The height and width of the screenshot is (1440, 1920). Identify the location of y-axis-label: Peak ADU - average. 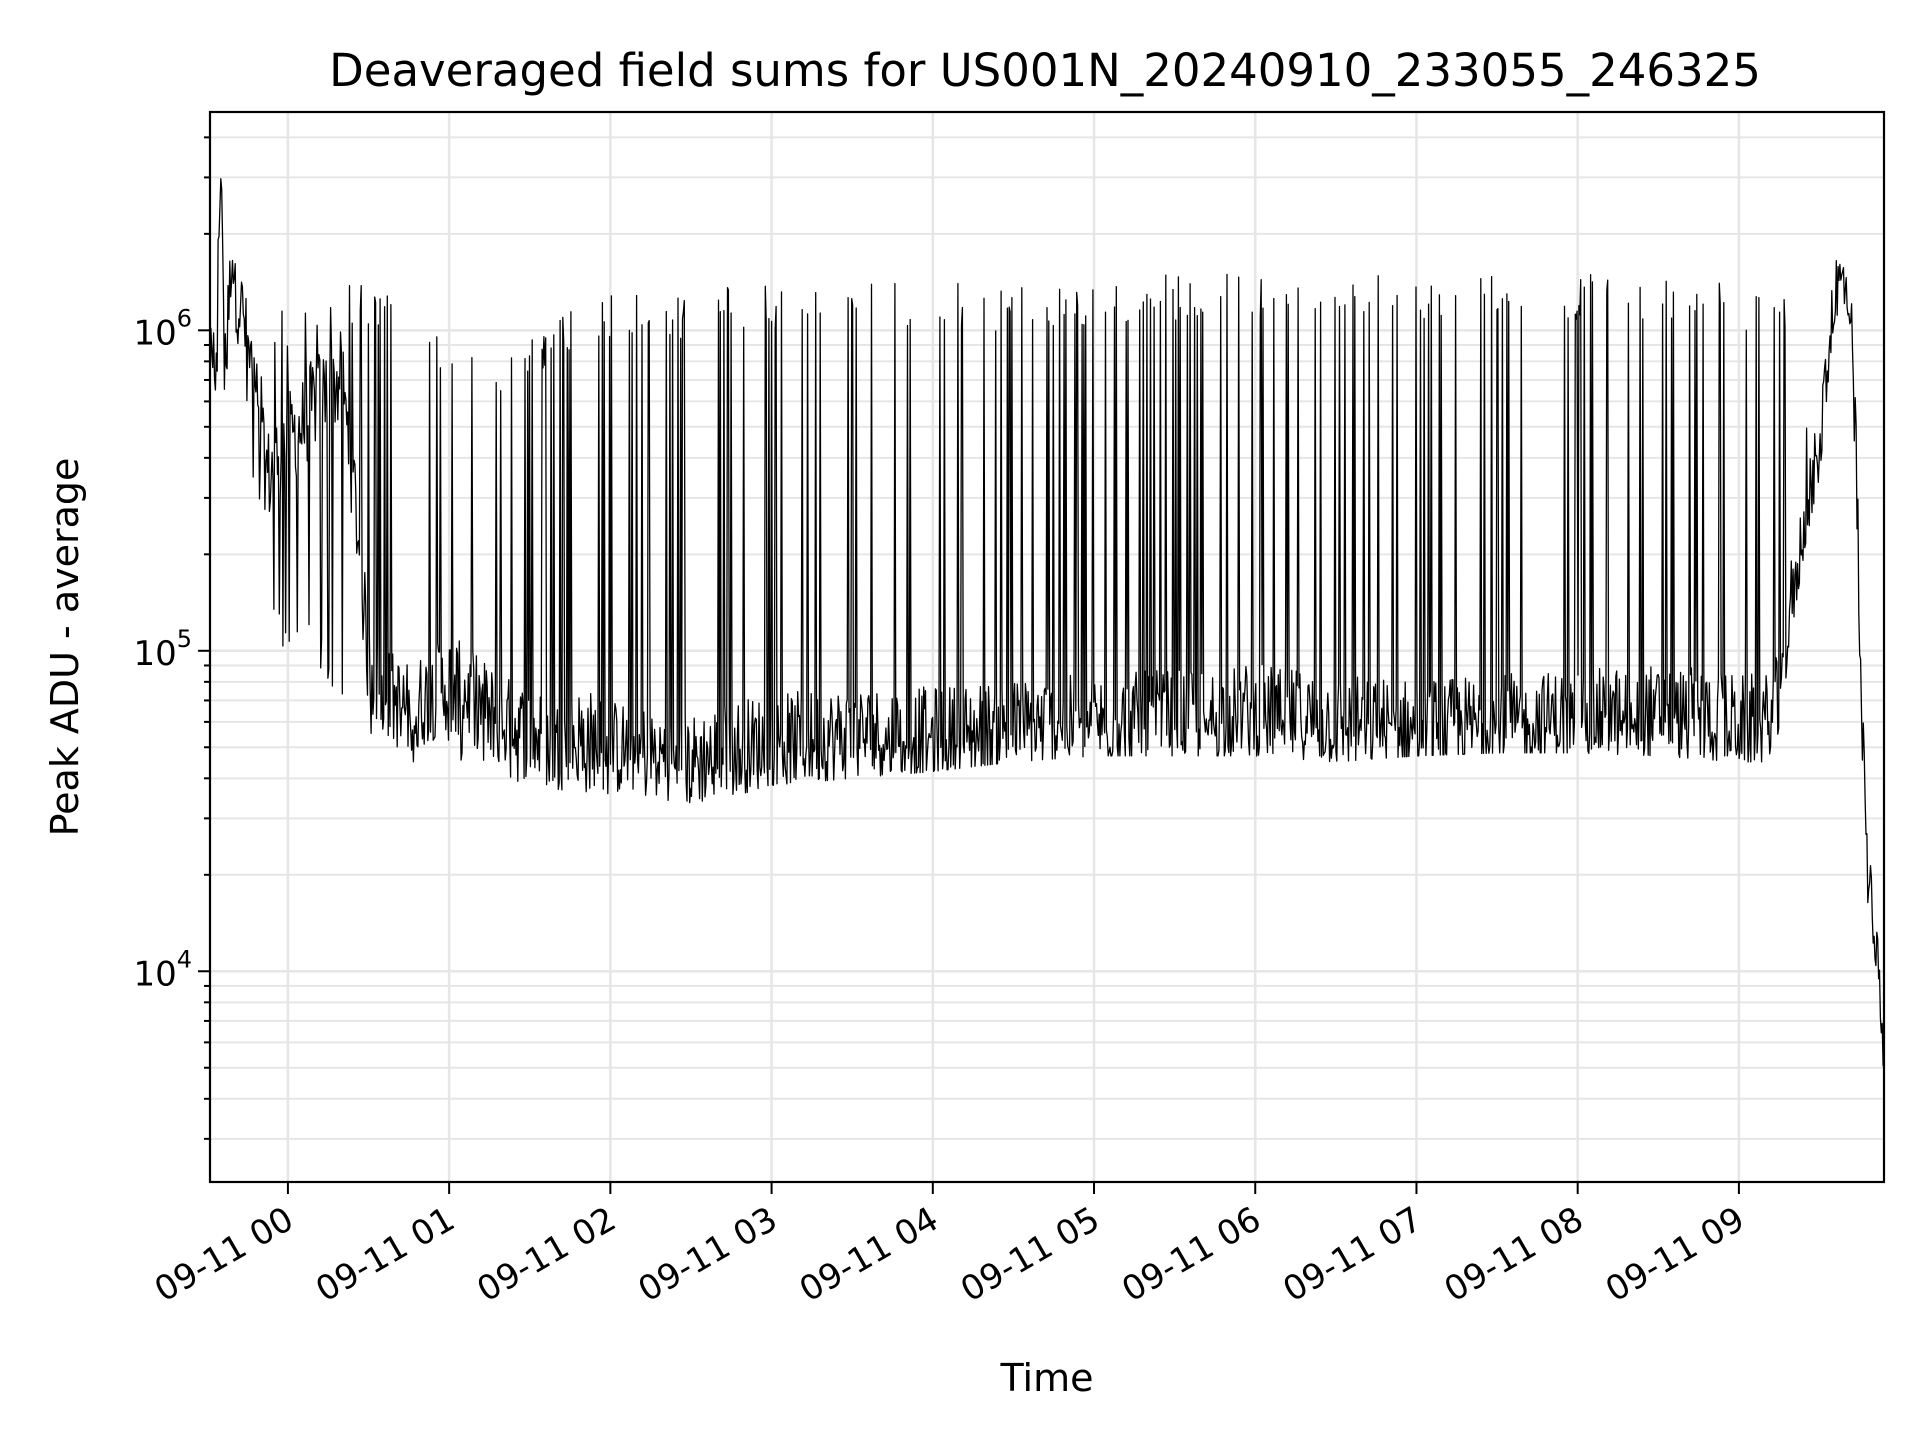
(65, 647).